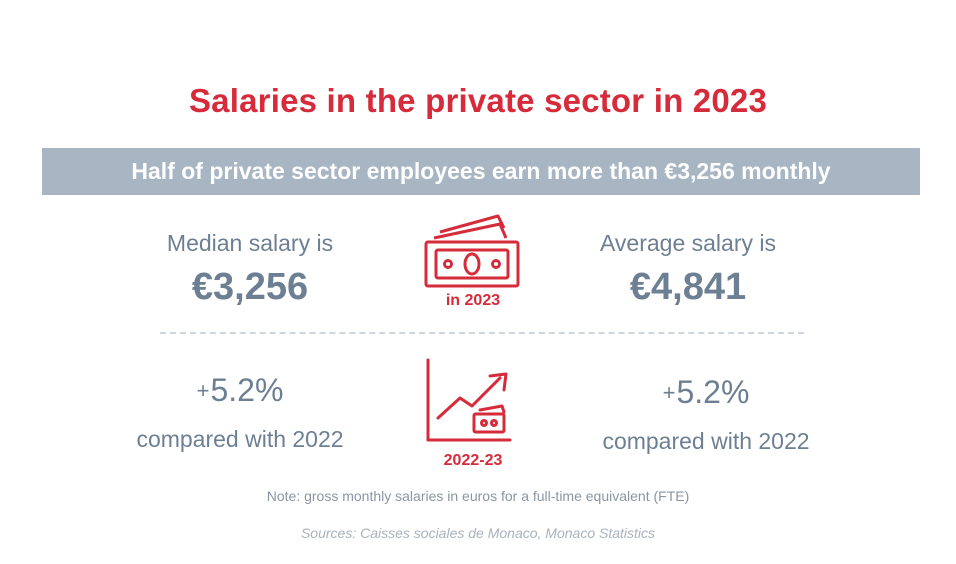 This screenshot has height=564, width=956. Describe the element at coordinates (669, 392) in the screenshot. I see `average-change-sign: +` at that location.